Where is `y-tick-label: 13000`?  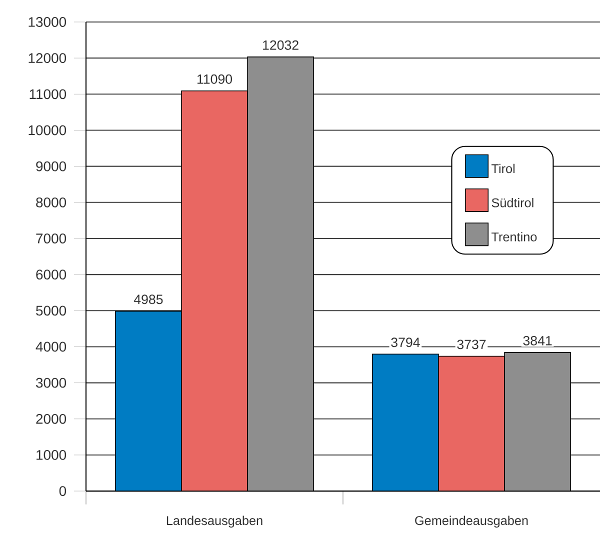 y-tick-label: 13000 is located at coordinates (47, 22).